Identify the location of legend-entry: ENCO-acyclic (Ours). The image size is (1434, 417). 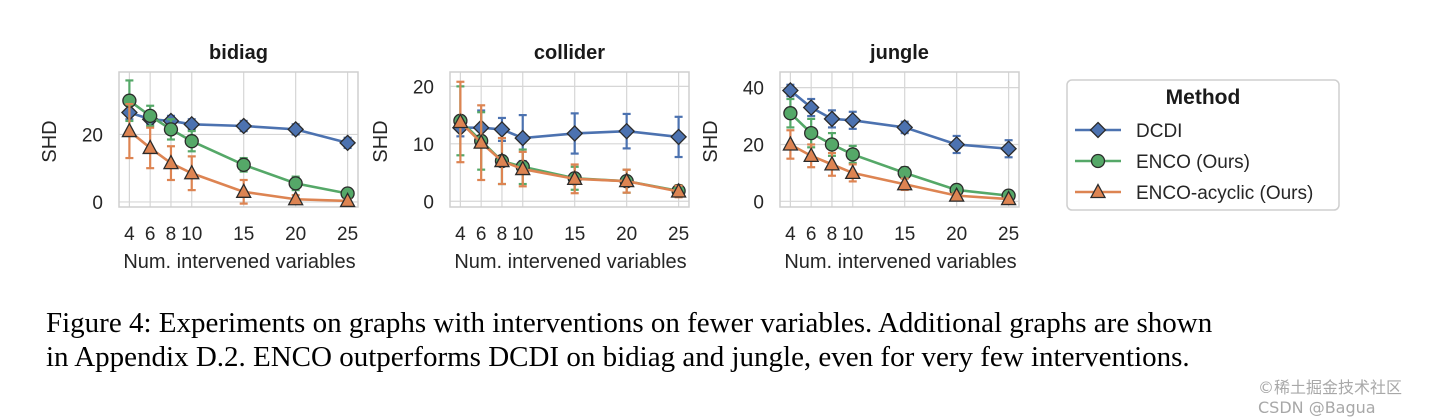
(1194, 193).